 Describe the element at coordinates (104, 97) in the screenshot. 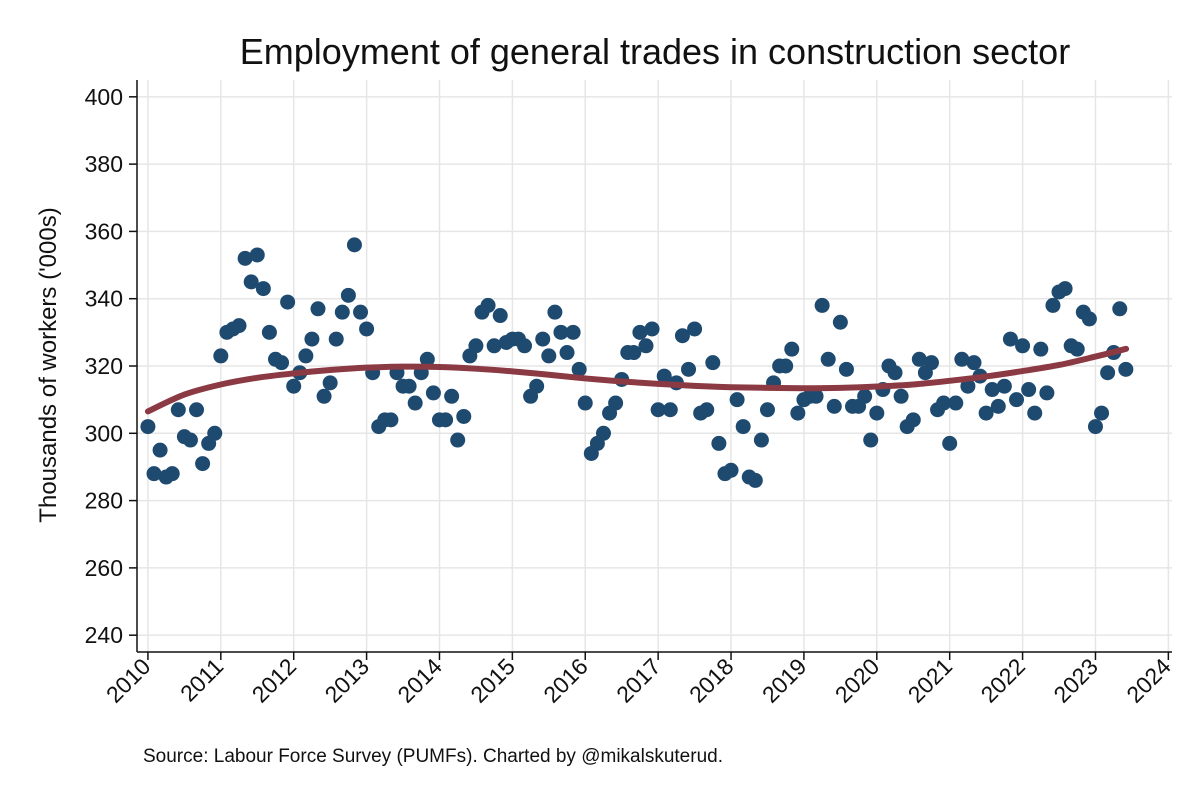

I see `y-tick-label: 400` at that location.